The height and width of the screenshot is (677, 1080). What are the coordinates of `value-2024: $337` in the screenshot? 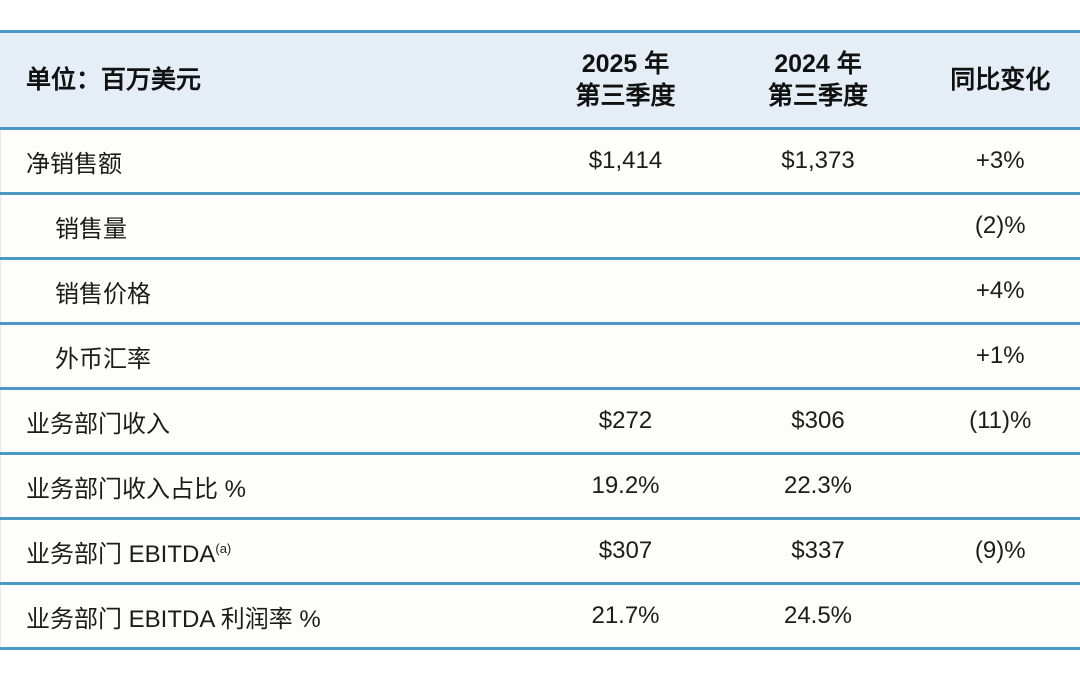 It's located at (818, 550).